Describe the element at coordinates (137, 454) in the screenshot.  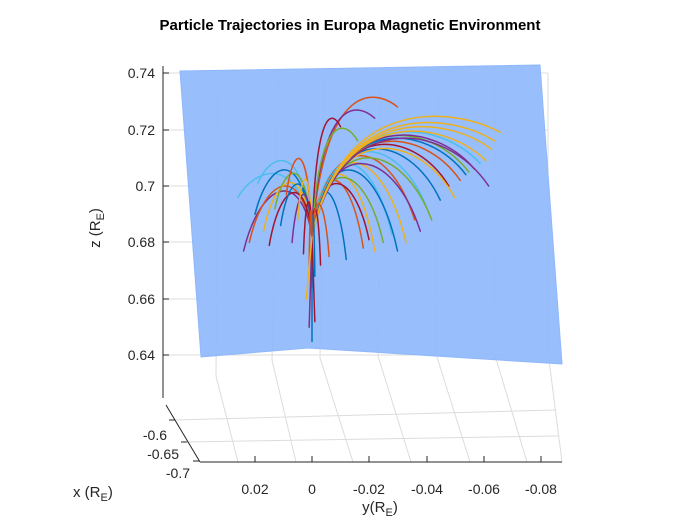
I see `x-axis: -0.6 -0.65 -0.7 x (RE)` at that location.